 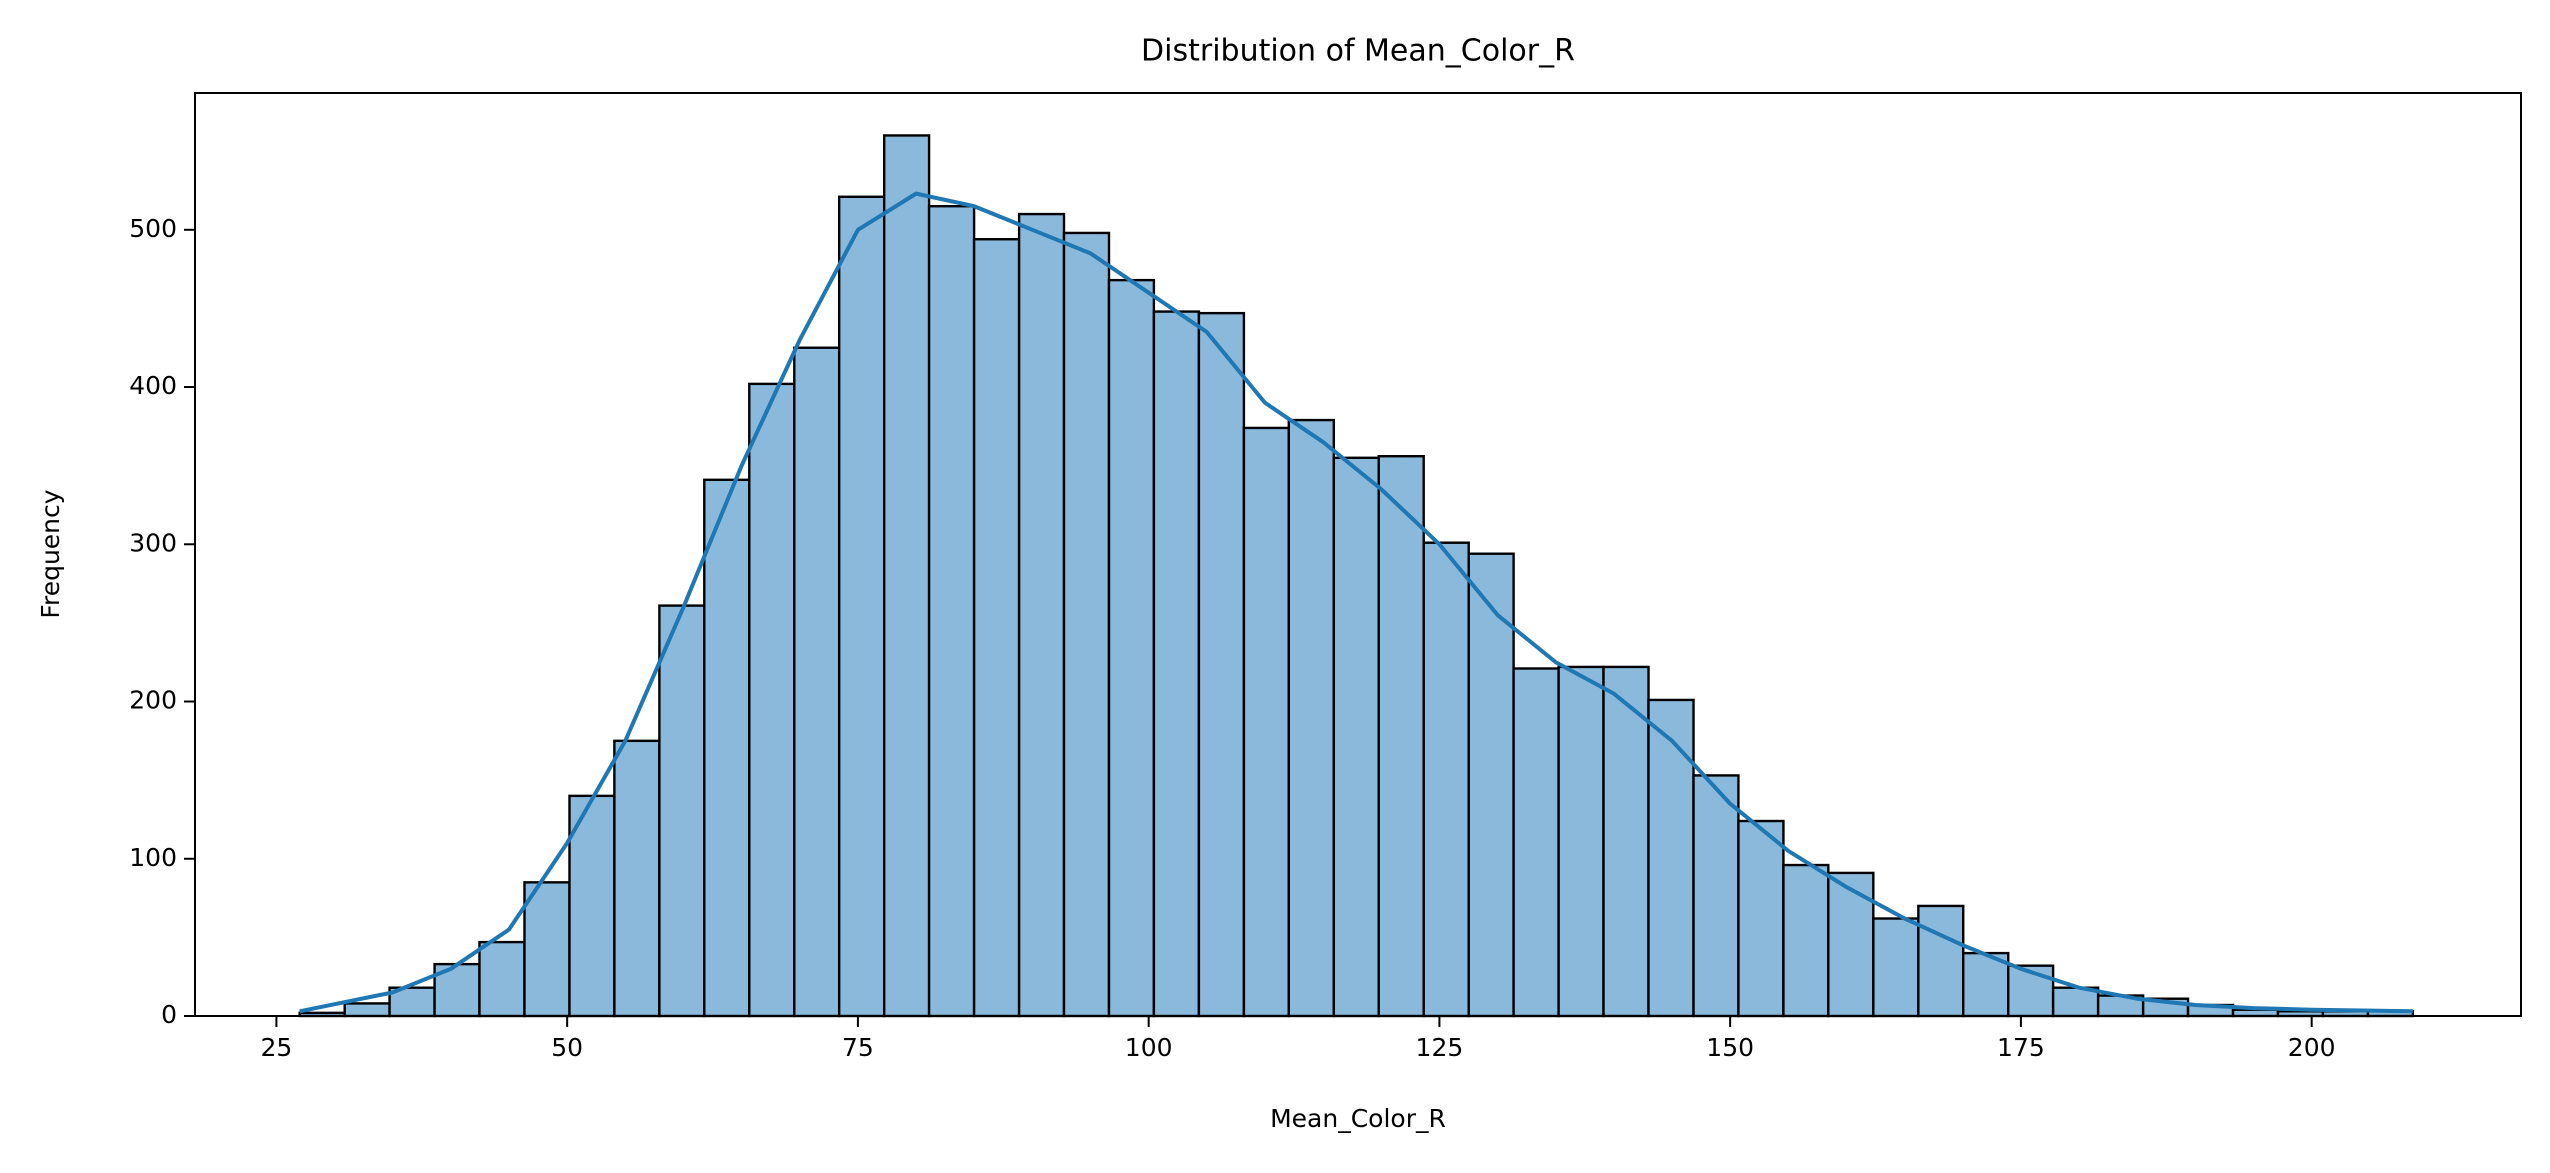 I want to click on x-tick-label: 100, so click(x=1149, y=1047).